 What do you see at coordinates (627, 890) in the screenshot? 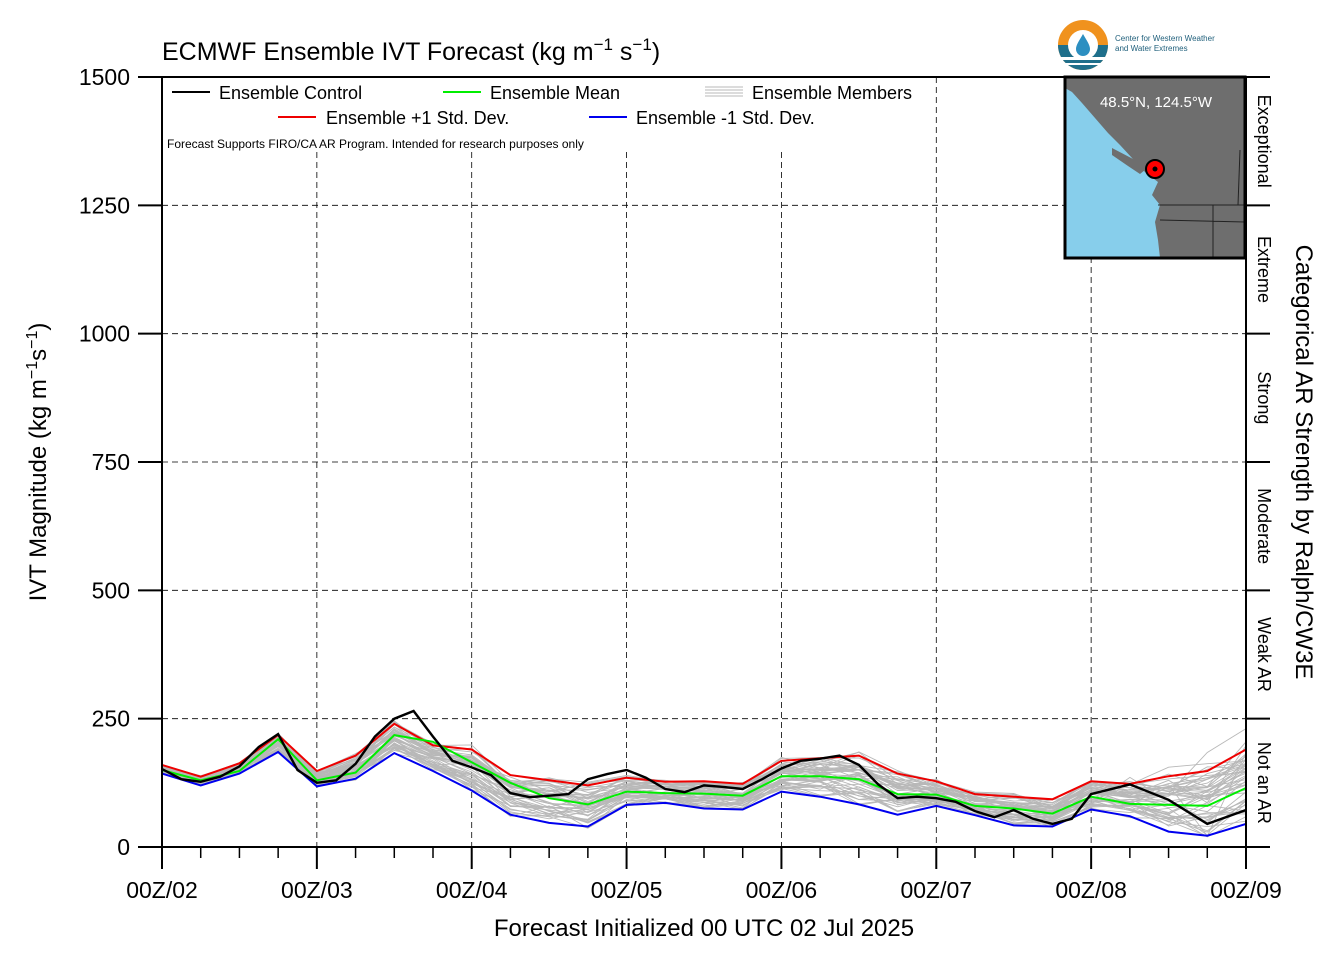
I see `x-tick-label: 00Z/05` at bounding box center [627, 890].